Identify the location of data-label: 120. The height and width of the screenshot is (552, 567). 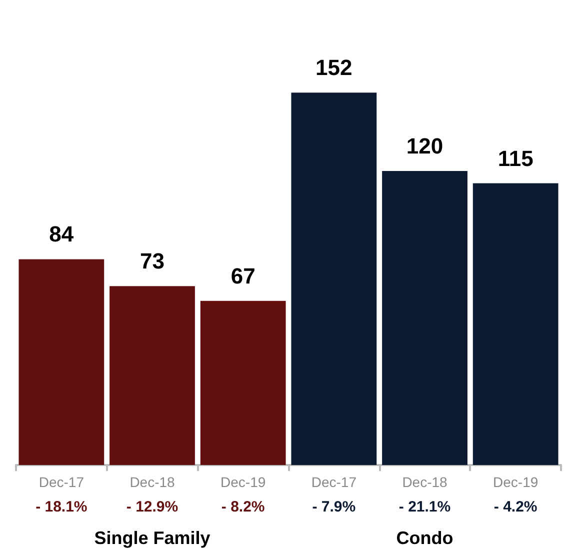
(425, 146).